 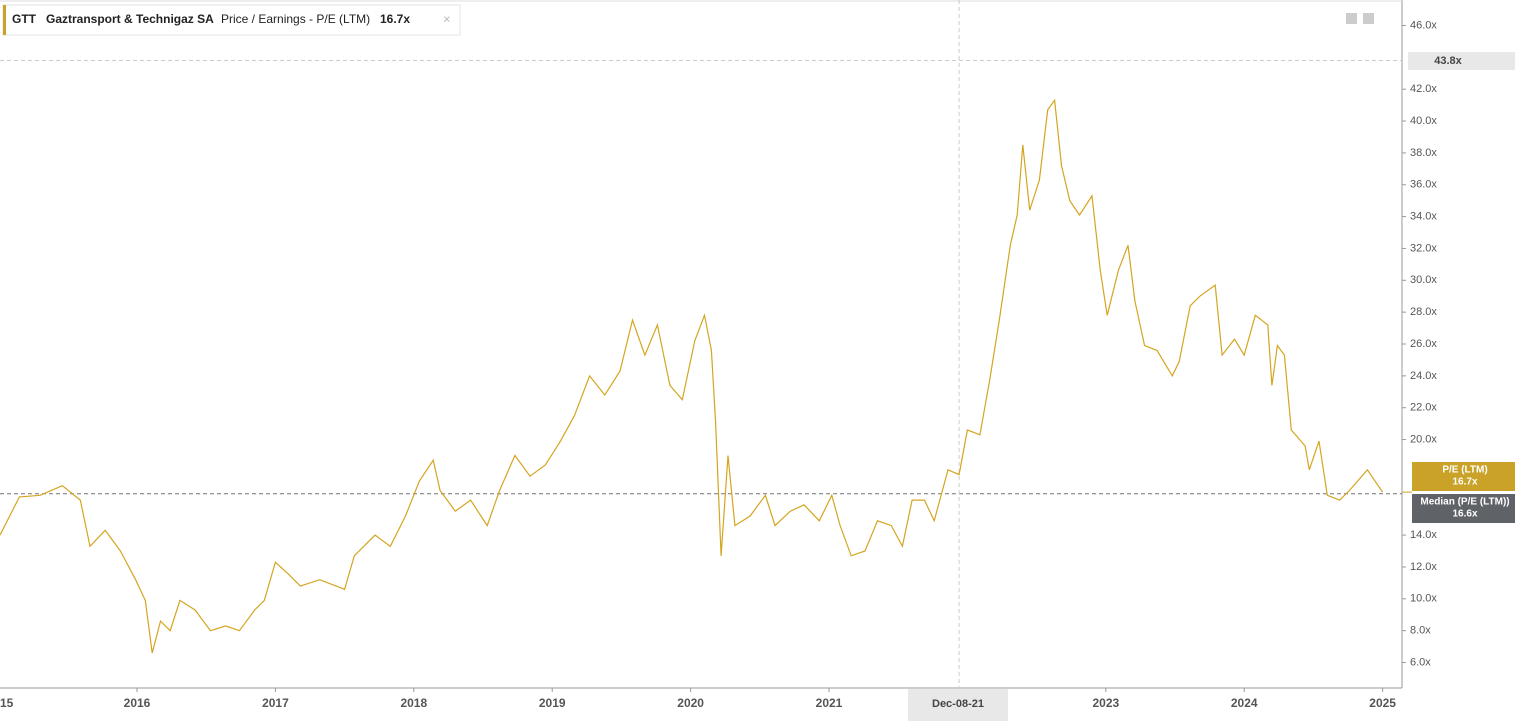 What do you see at coordinates (1244, 703) in the screenshot?
I see `x-tick-label: 2024` at bounding box center [1244, 703].